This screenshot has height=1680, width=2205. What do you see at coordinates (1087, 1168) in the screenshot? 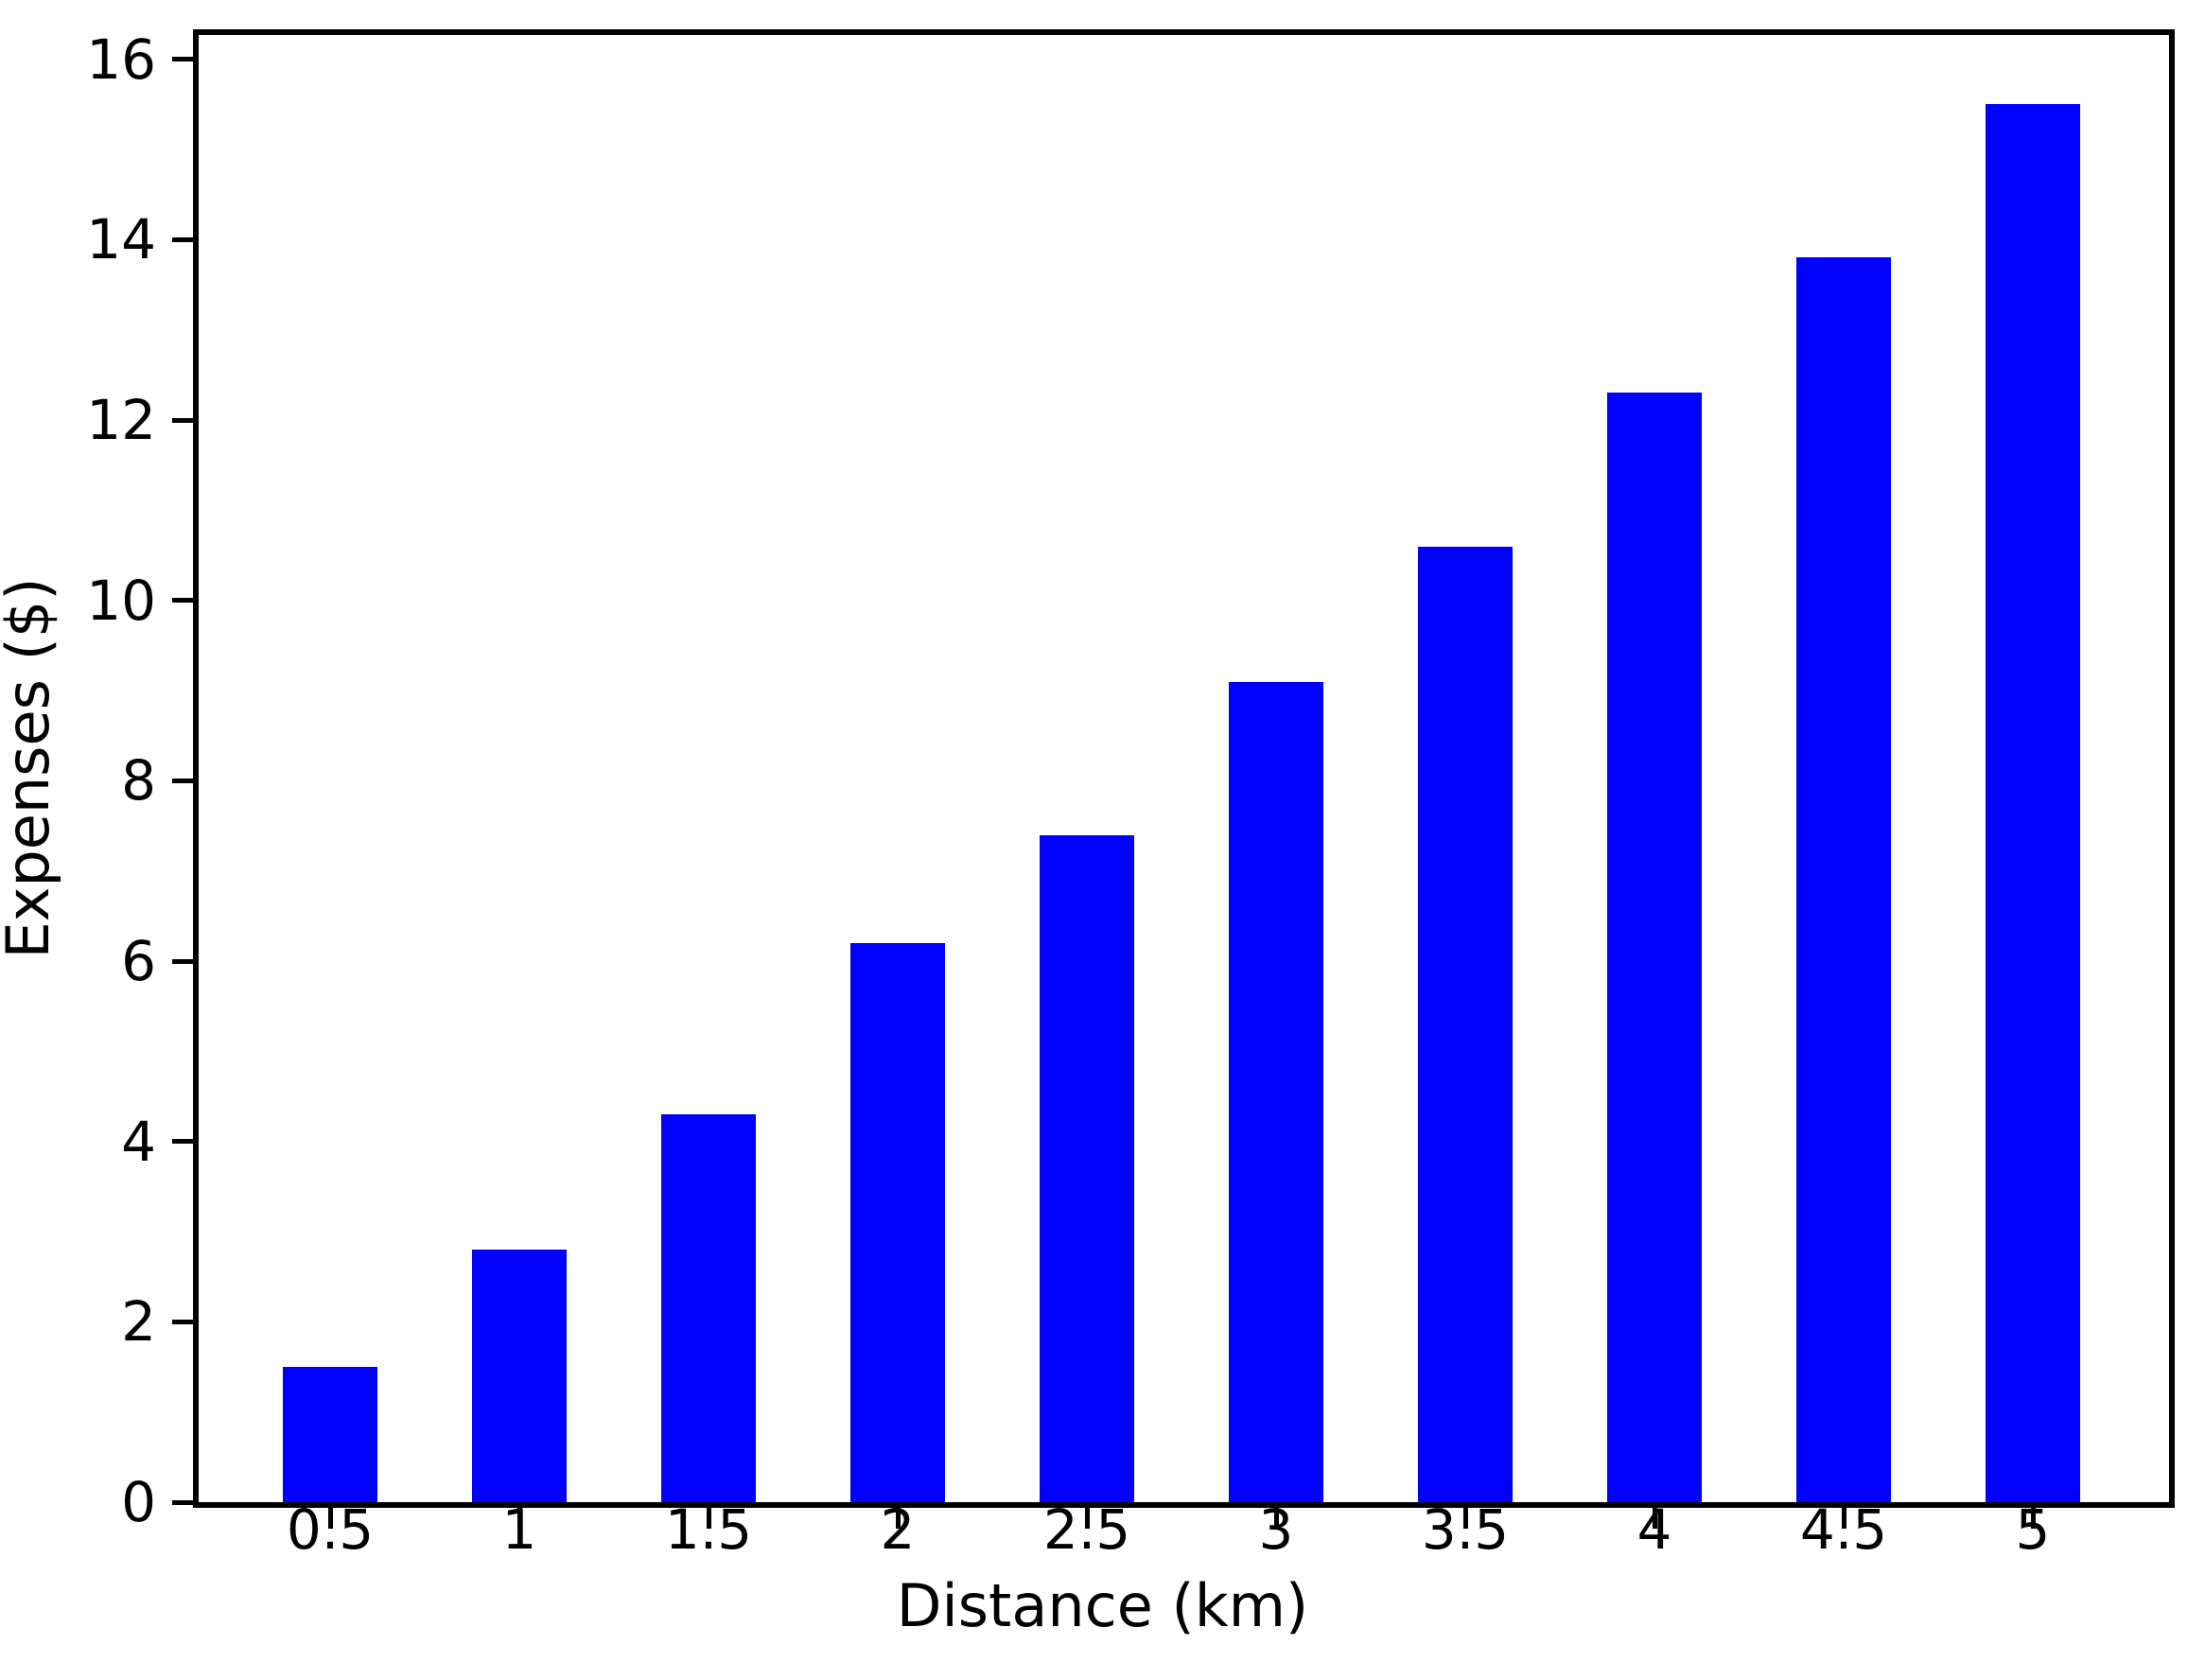
I see `bar-2.5km` at bounding box center [1087, 1168].